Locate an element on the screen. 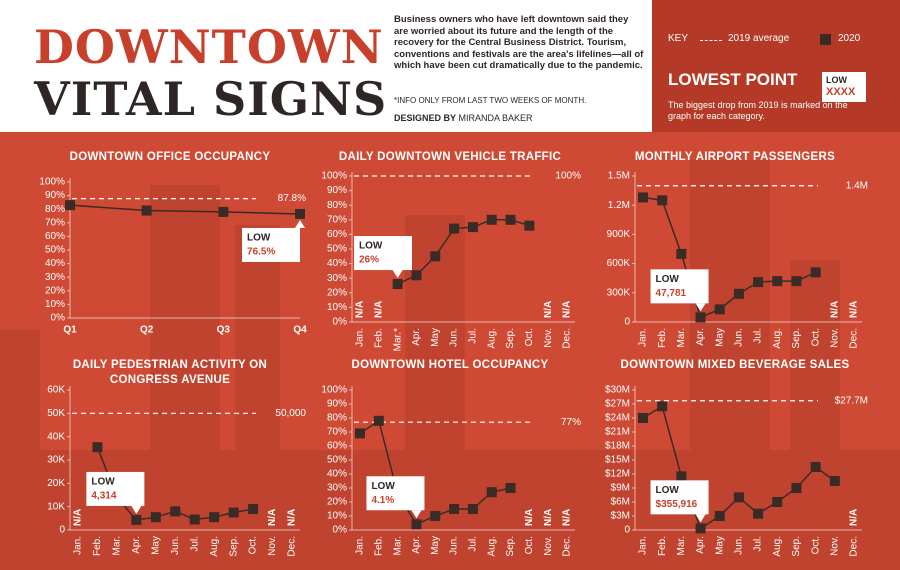 The width and height of the screenshot is (900, 570). chart-title: MONTHLY AIRPORT PASSENGERS is located at coordinates (735, 157).